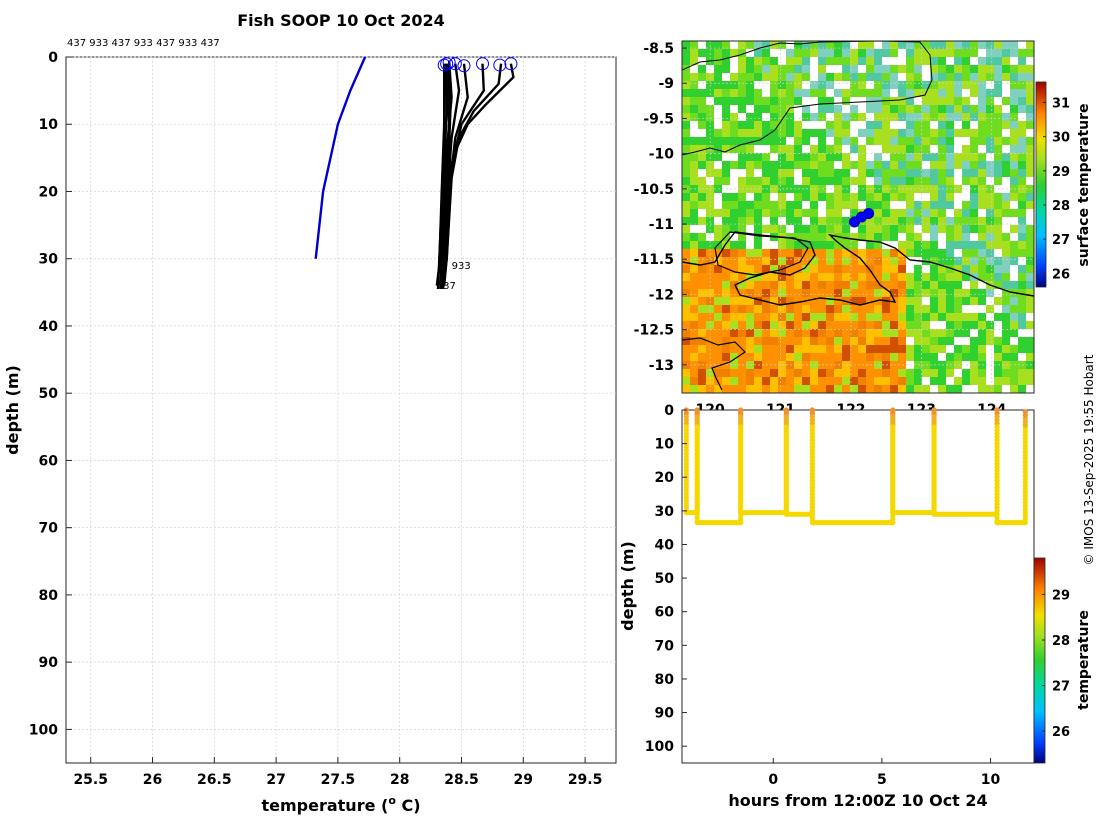  I want to click on profile-cast-label: 437, so click(446, 286).